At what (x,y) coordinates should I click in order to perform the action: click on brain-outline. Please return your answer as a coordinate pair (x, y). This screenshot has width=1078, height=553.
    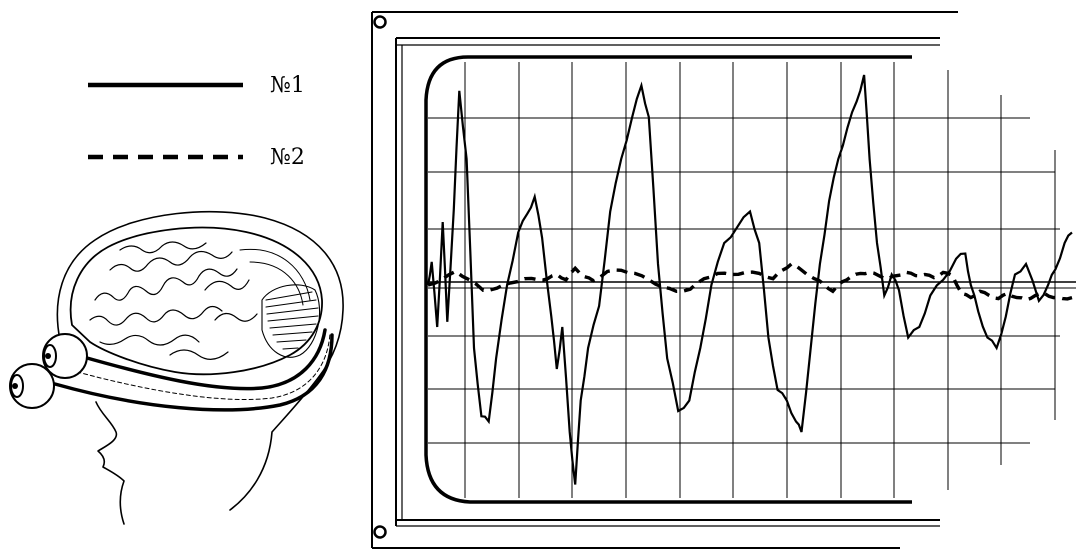
    Looking at the image, I should click on (196, 301).